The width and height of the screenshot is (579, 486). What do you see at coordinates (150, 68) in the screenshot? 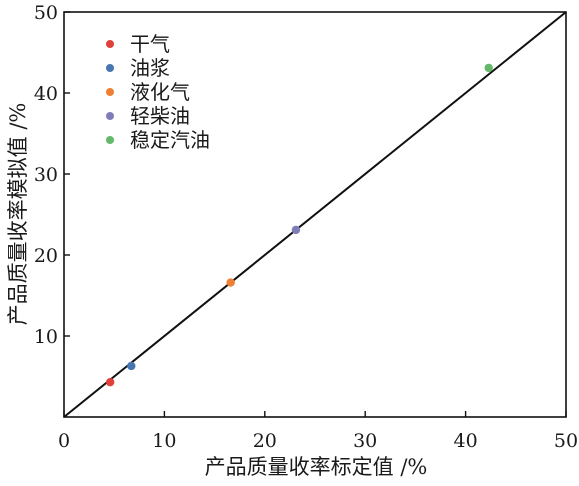
I see `legend-label: 油浆` at bounding box center [150, 68].